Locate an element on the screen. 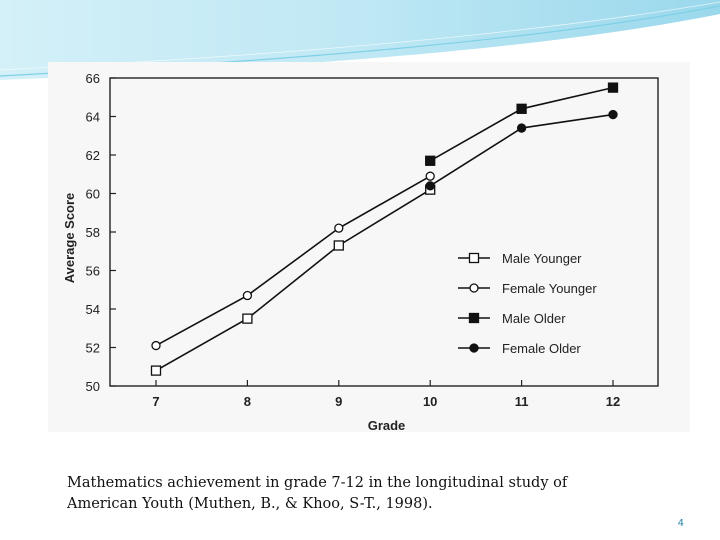 Image resolution: width=720 pixels, height=540 pixels. y-tick-label: 50 is located at coordinates (93, 386).